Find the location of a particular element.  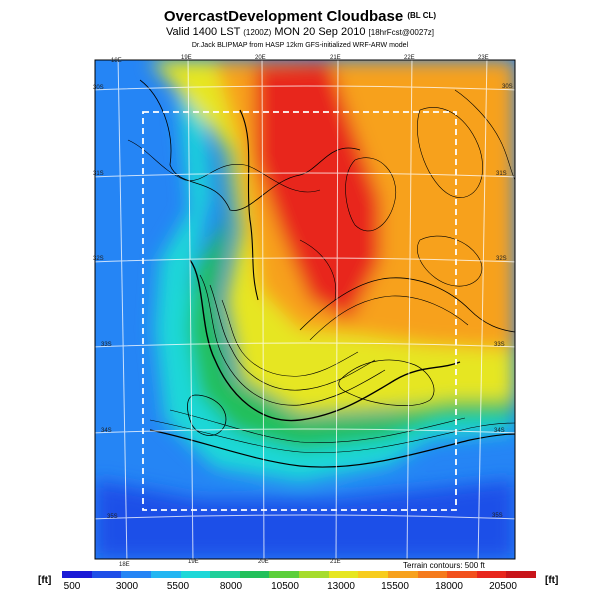

colorbar-tick-label: 500 is located at coordinates (72, 586).